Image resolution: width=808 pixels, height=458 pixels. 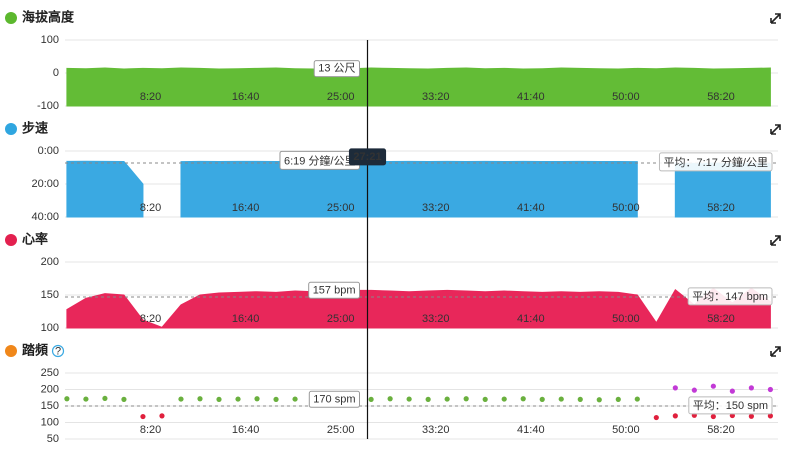 I want to click on cursor-label: 157 bpm, so click(x=334, y=290).